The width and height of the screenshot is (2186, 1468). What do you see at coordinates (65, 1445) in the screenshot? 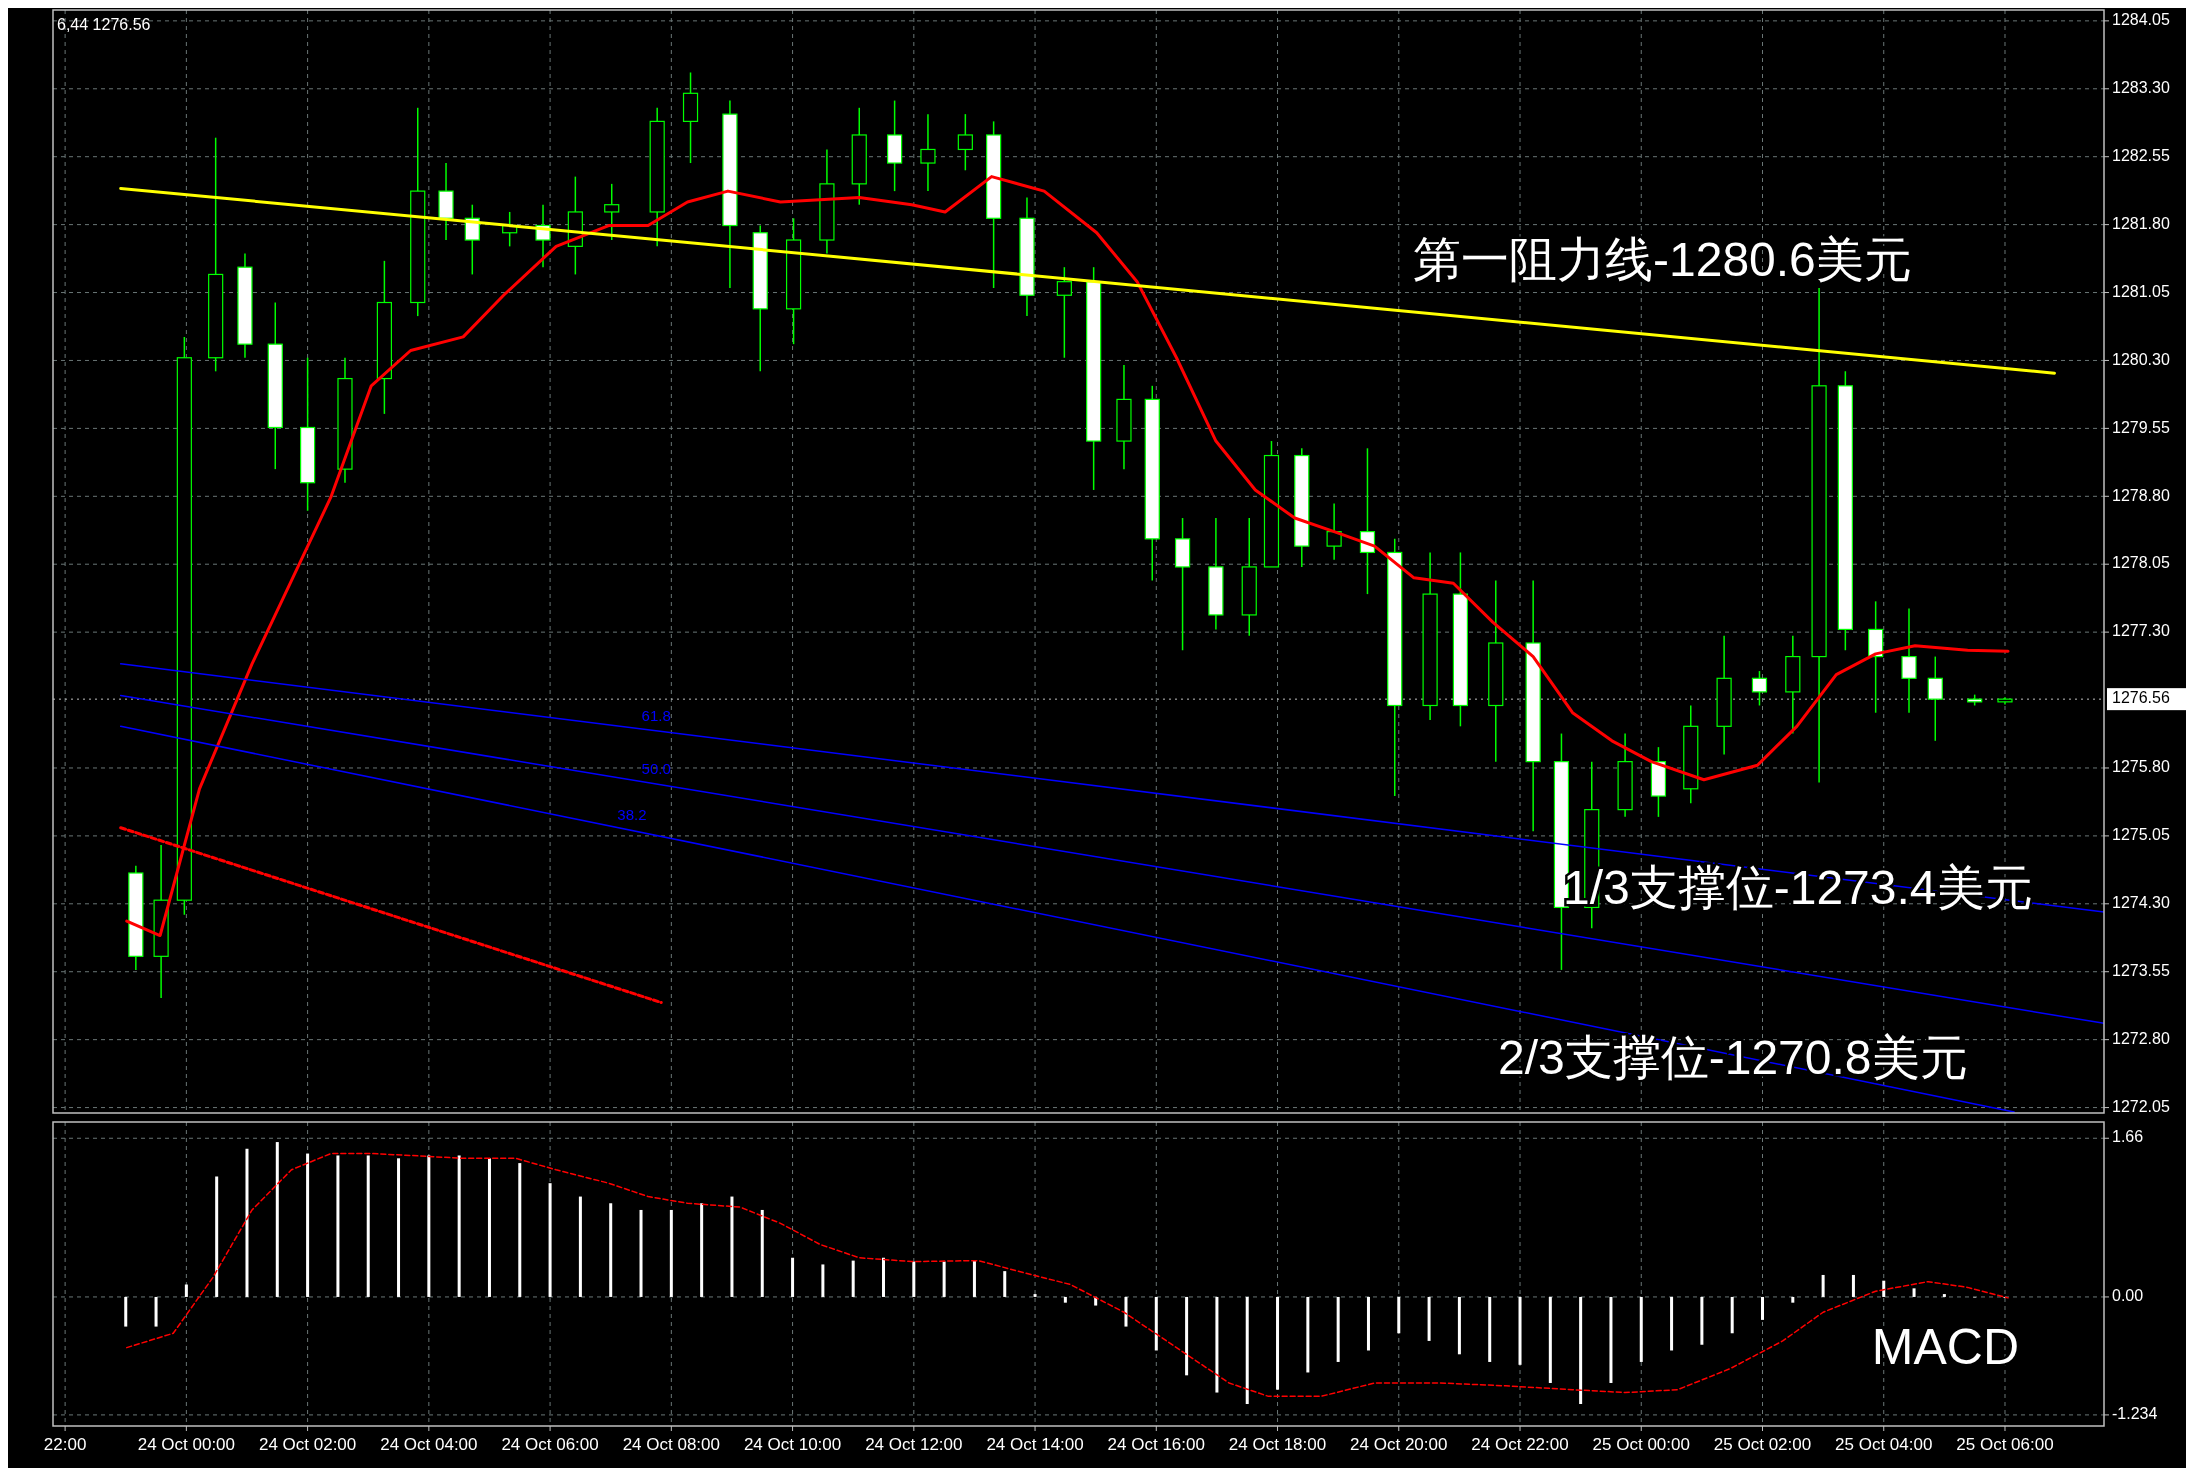
I see `x-tick-label: 22:00` at bounding box center [65, 1445].